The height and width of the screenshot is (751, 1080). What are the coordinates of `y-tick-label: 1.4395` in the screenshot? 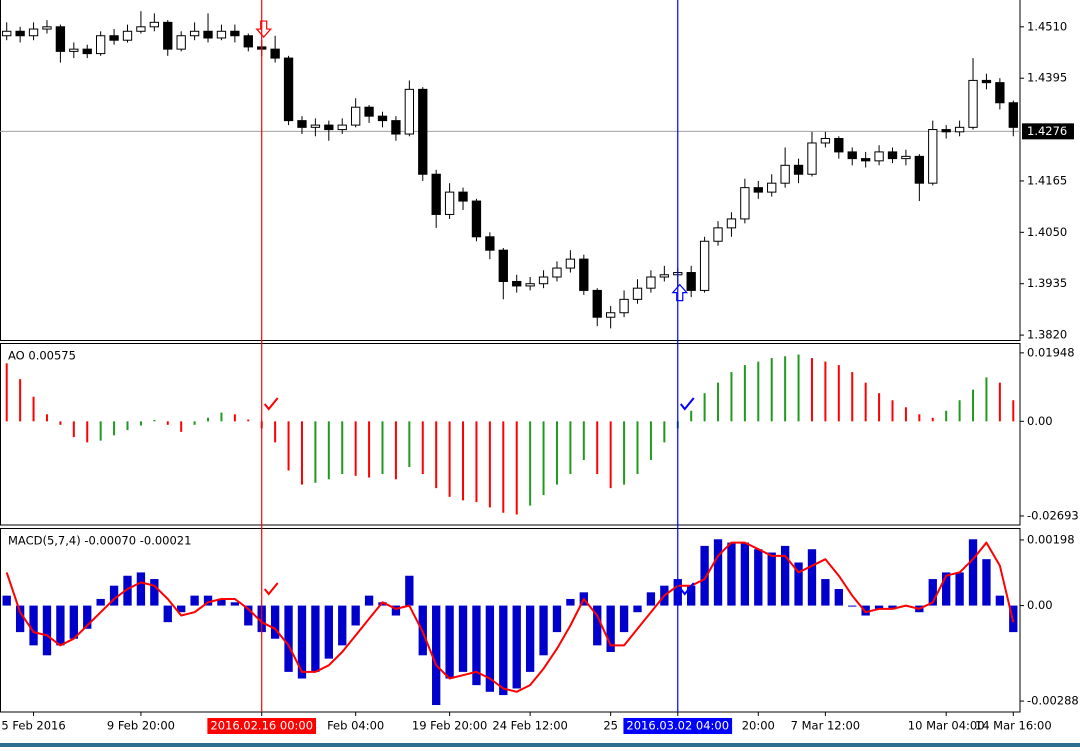 It's located at (1047, 78).